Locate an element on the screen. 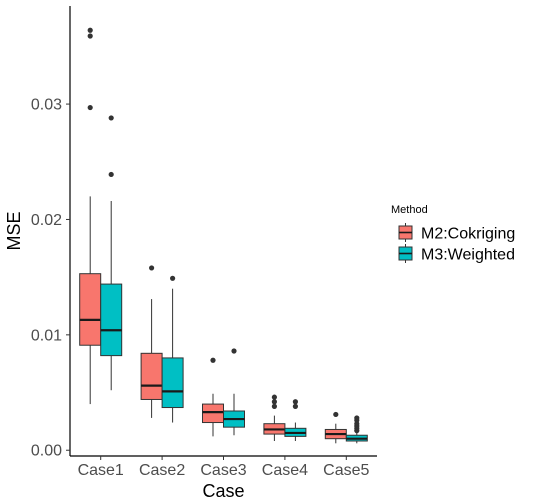 The width and height of the screenshot is (550, 504). box-m2-cokriging-case5 is located at coordinates (335, 427).